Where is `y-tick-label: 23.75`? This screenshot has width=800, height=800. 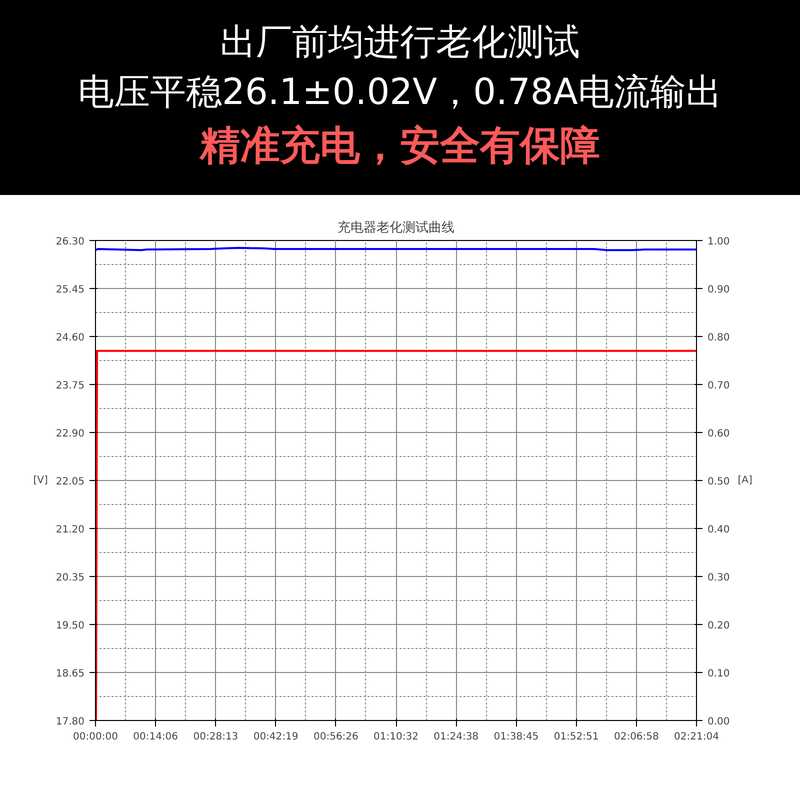 y-tick-label: 23.75 is located at coordinates (70, 386).